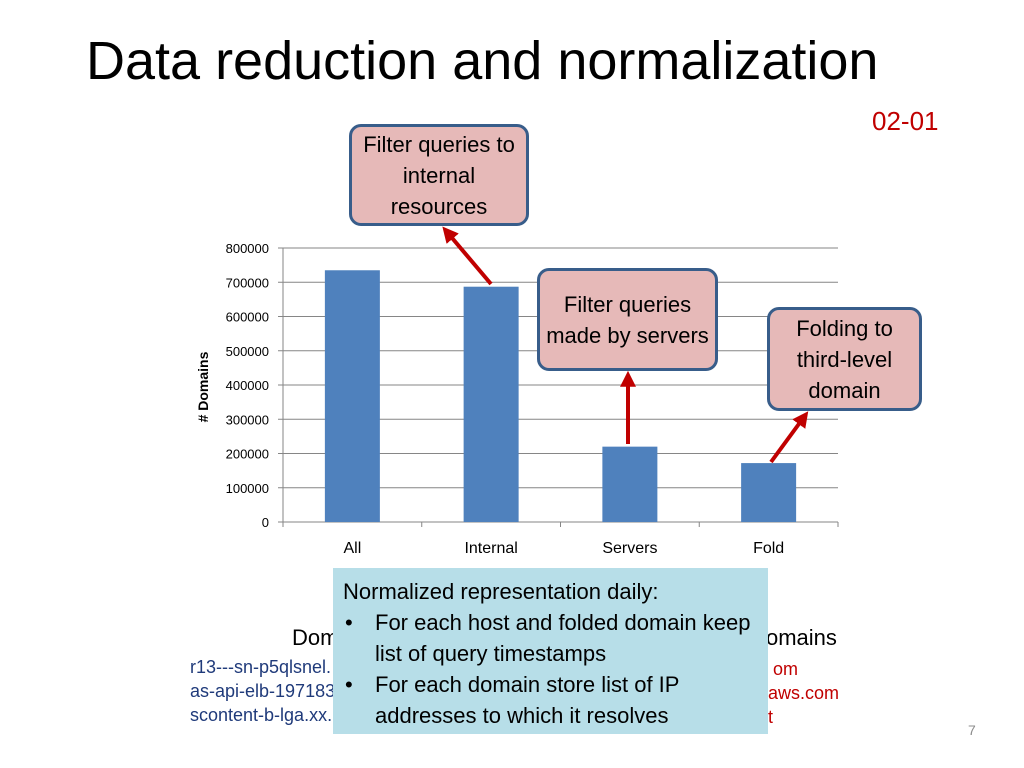 The height and width of the screenshot is (768, 1024). Describe the element at coordinates (467, 256) in the screenshot. I see `arrow-internal` at that location.